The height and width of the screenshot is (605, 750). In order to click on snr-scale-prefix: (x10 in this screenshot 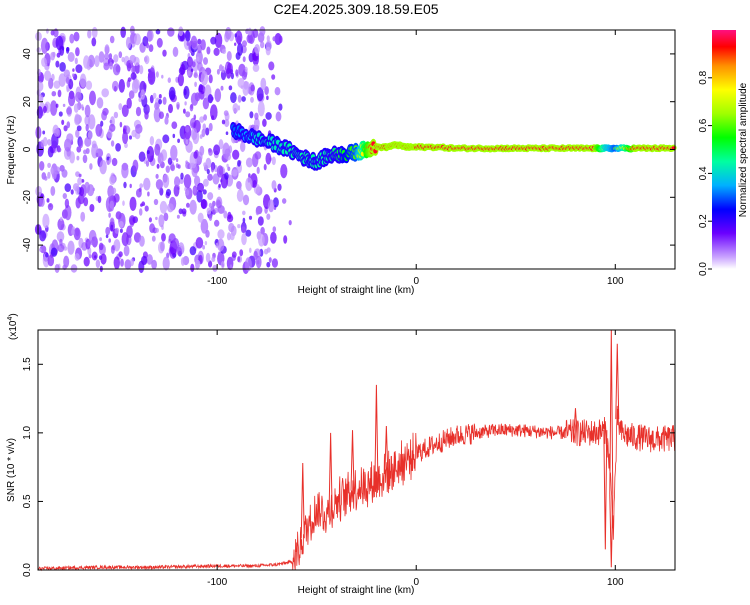, I will do `click(13, 330)`.